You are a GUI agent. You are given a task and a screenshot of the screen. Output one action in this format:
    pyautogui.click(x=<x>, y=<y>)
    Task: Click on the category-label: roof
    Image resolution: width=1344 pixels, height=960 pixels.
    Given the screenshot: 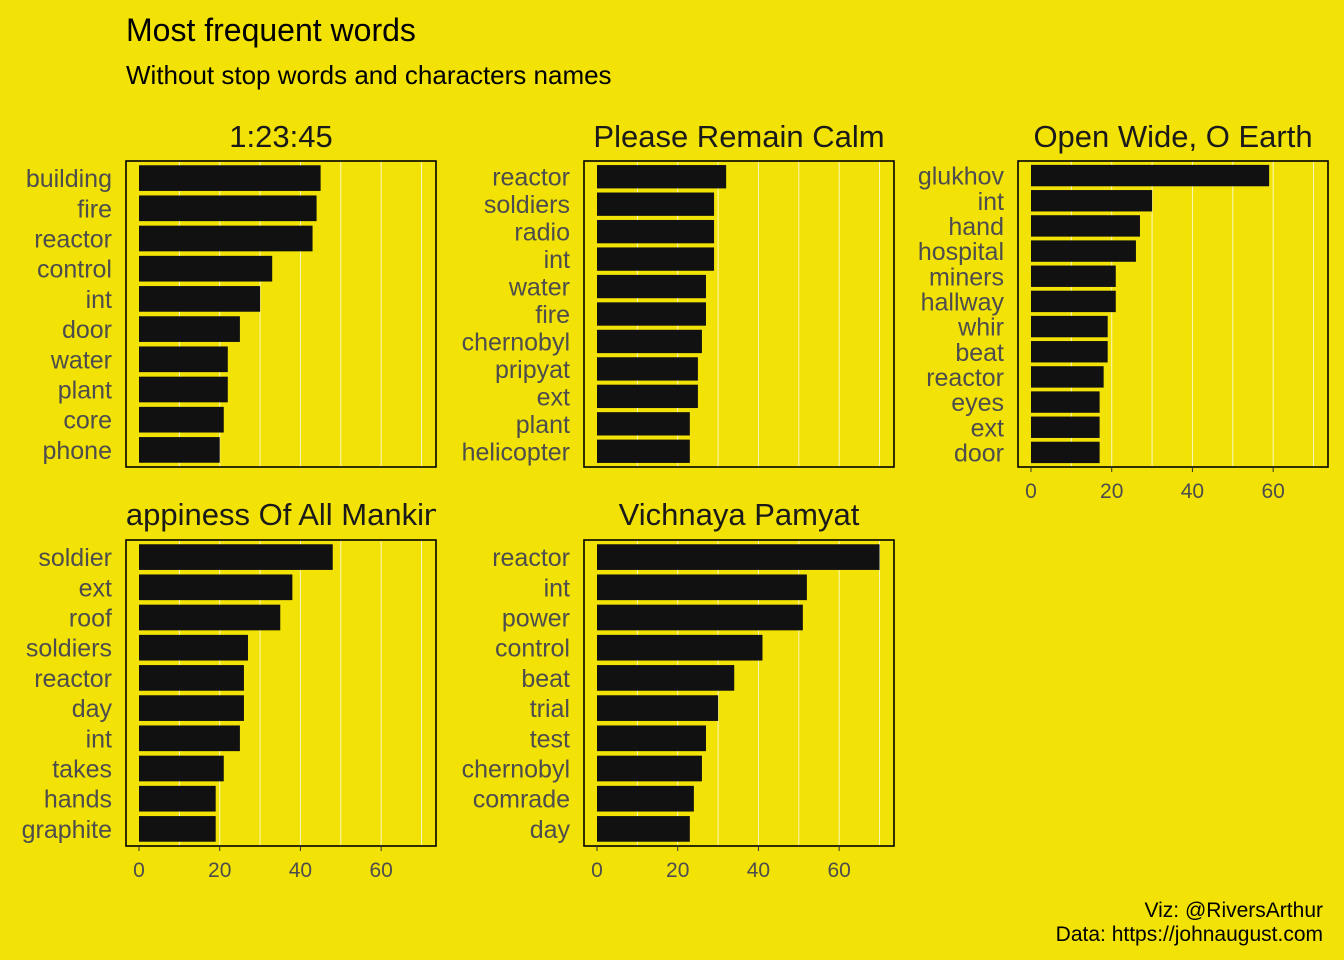 What is the action you would take?
    pyautogui.click(x=90, y=619)
    